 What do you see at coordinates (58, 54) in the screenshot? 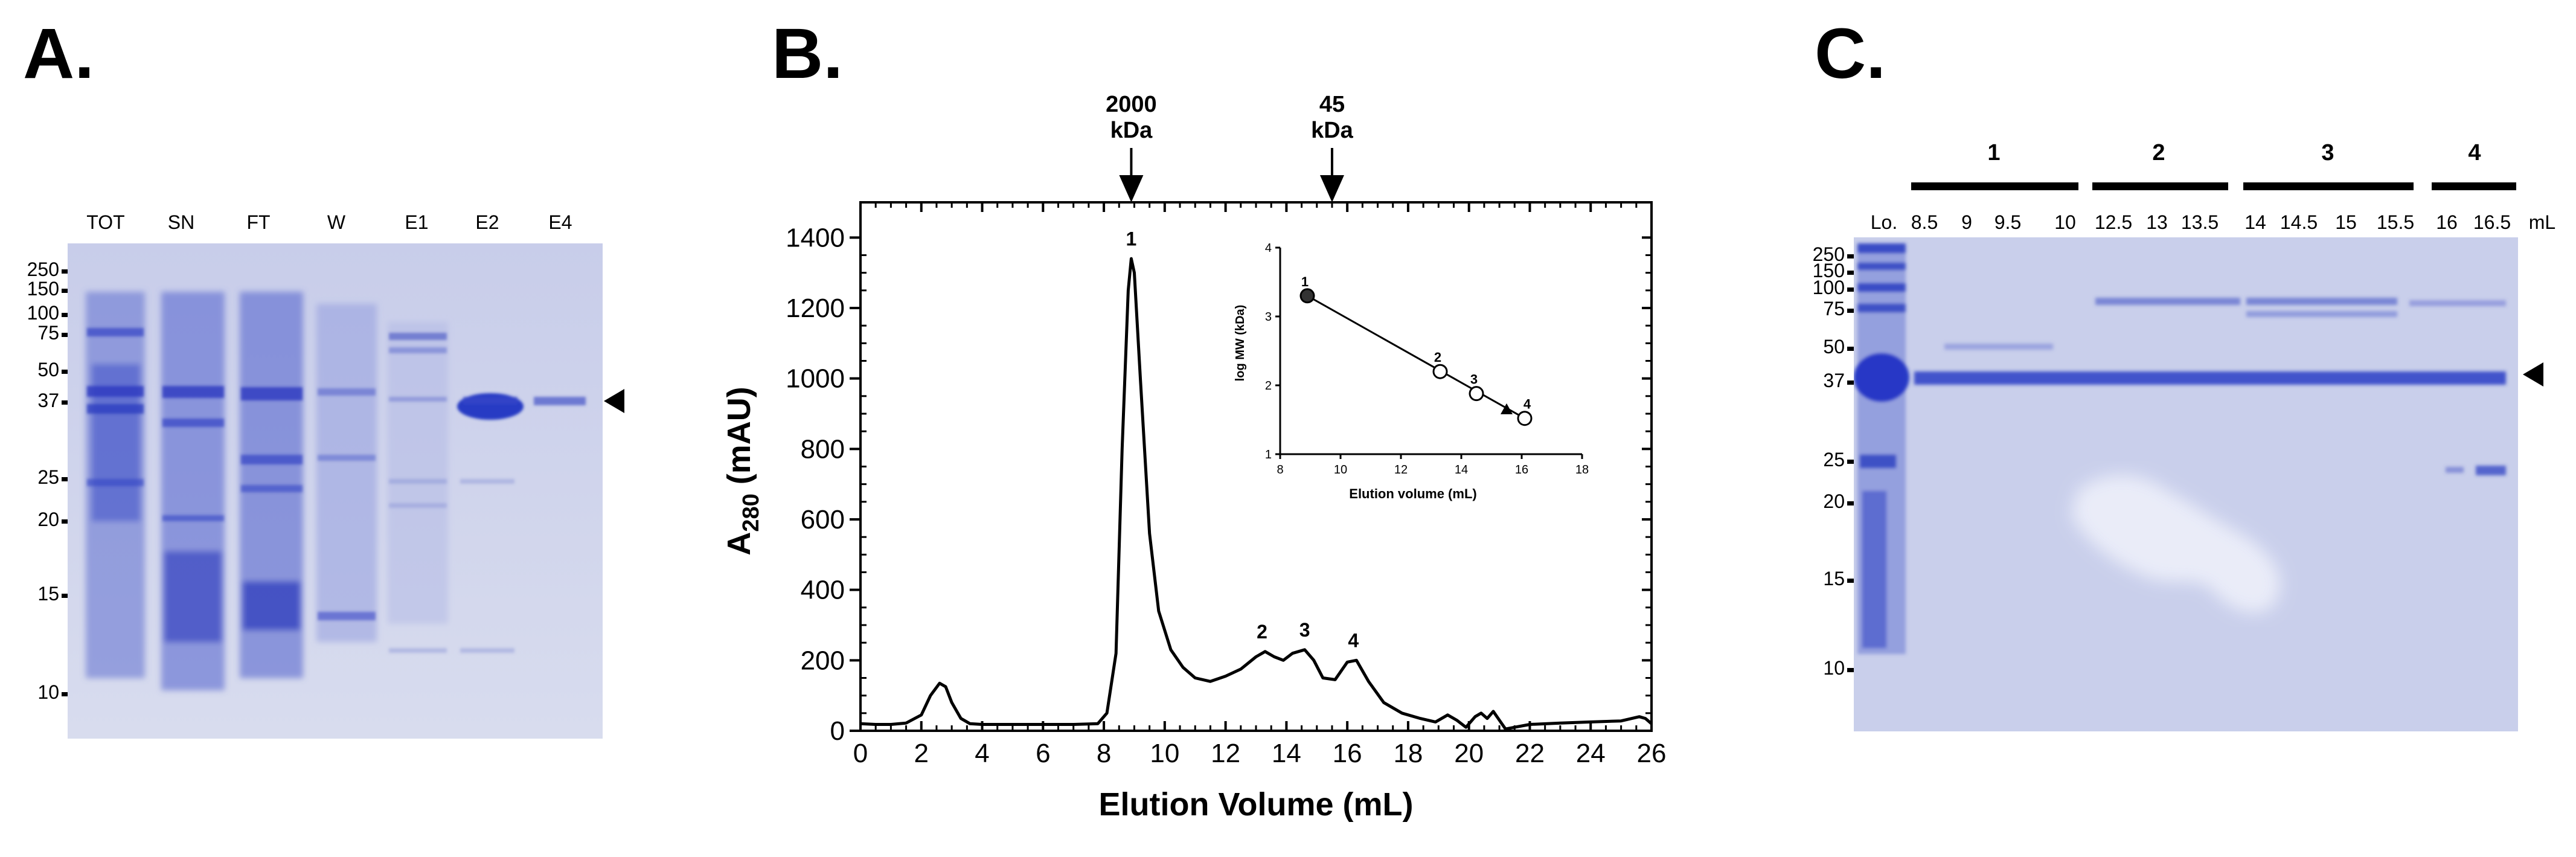
I see `panel-a-letter: A.` at bounding box center [58, 54].